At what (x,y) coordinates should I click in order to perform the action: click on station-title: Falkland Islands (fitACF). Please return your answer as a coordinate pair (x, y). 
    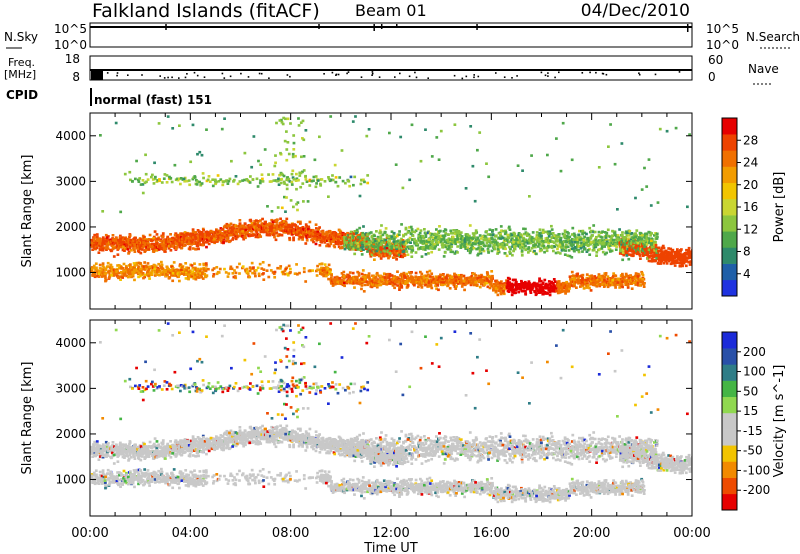
    Looking at the image, I should click on (206, 11).